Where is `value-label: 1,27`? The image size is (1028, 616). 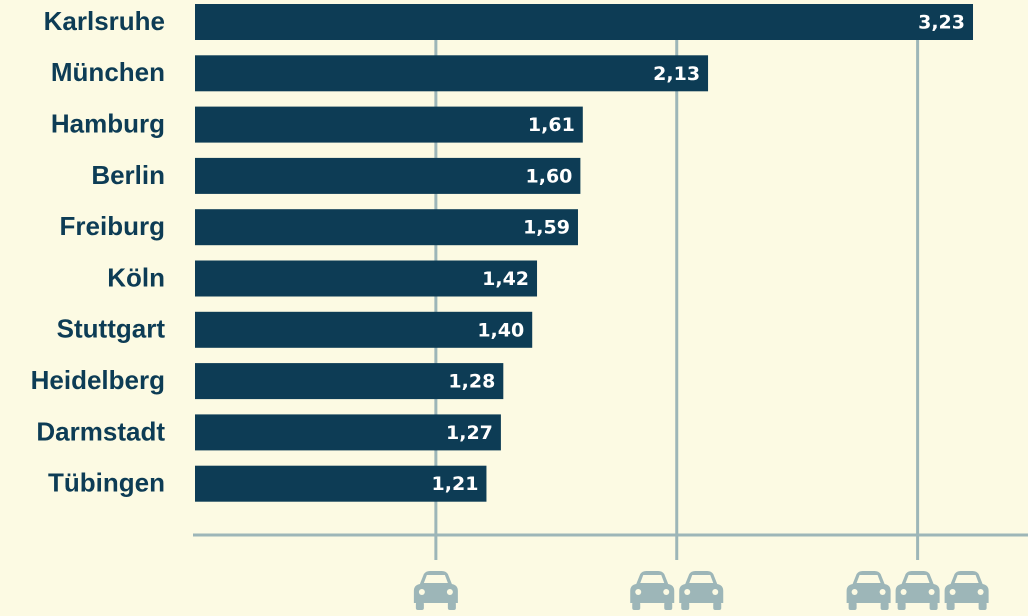
value-label: 1,27 is located at coordinates (469, 433).